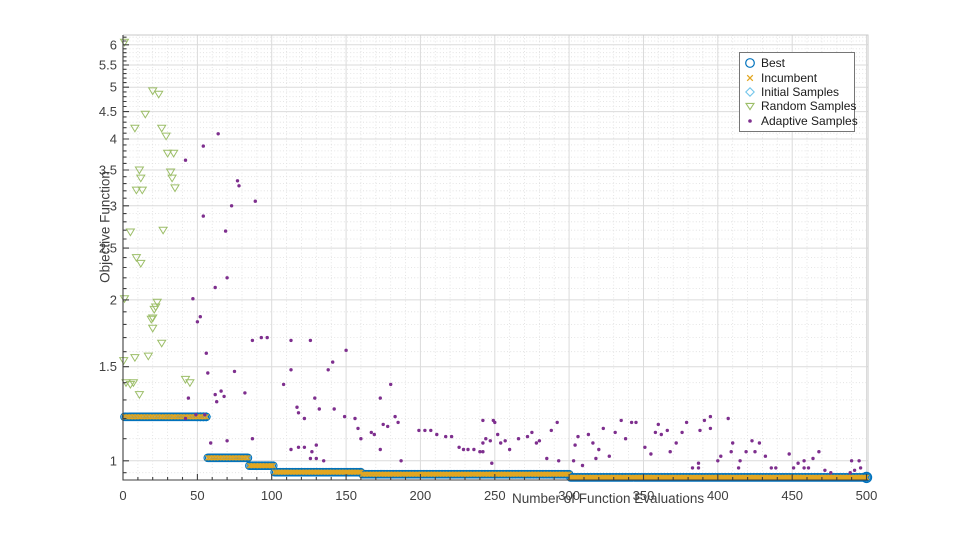 The image size is (956, 542). I want to click on svg-text: 500, so click(867, 495).